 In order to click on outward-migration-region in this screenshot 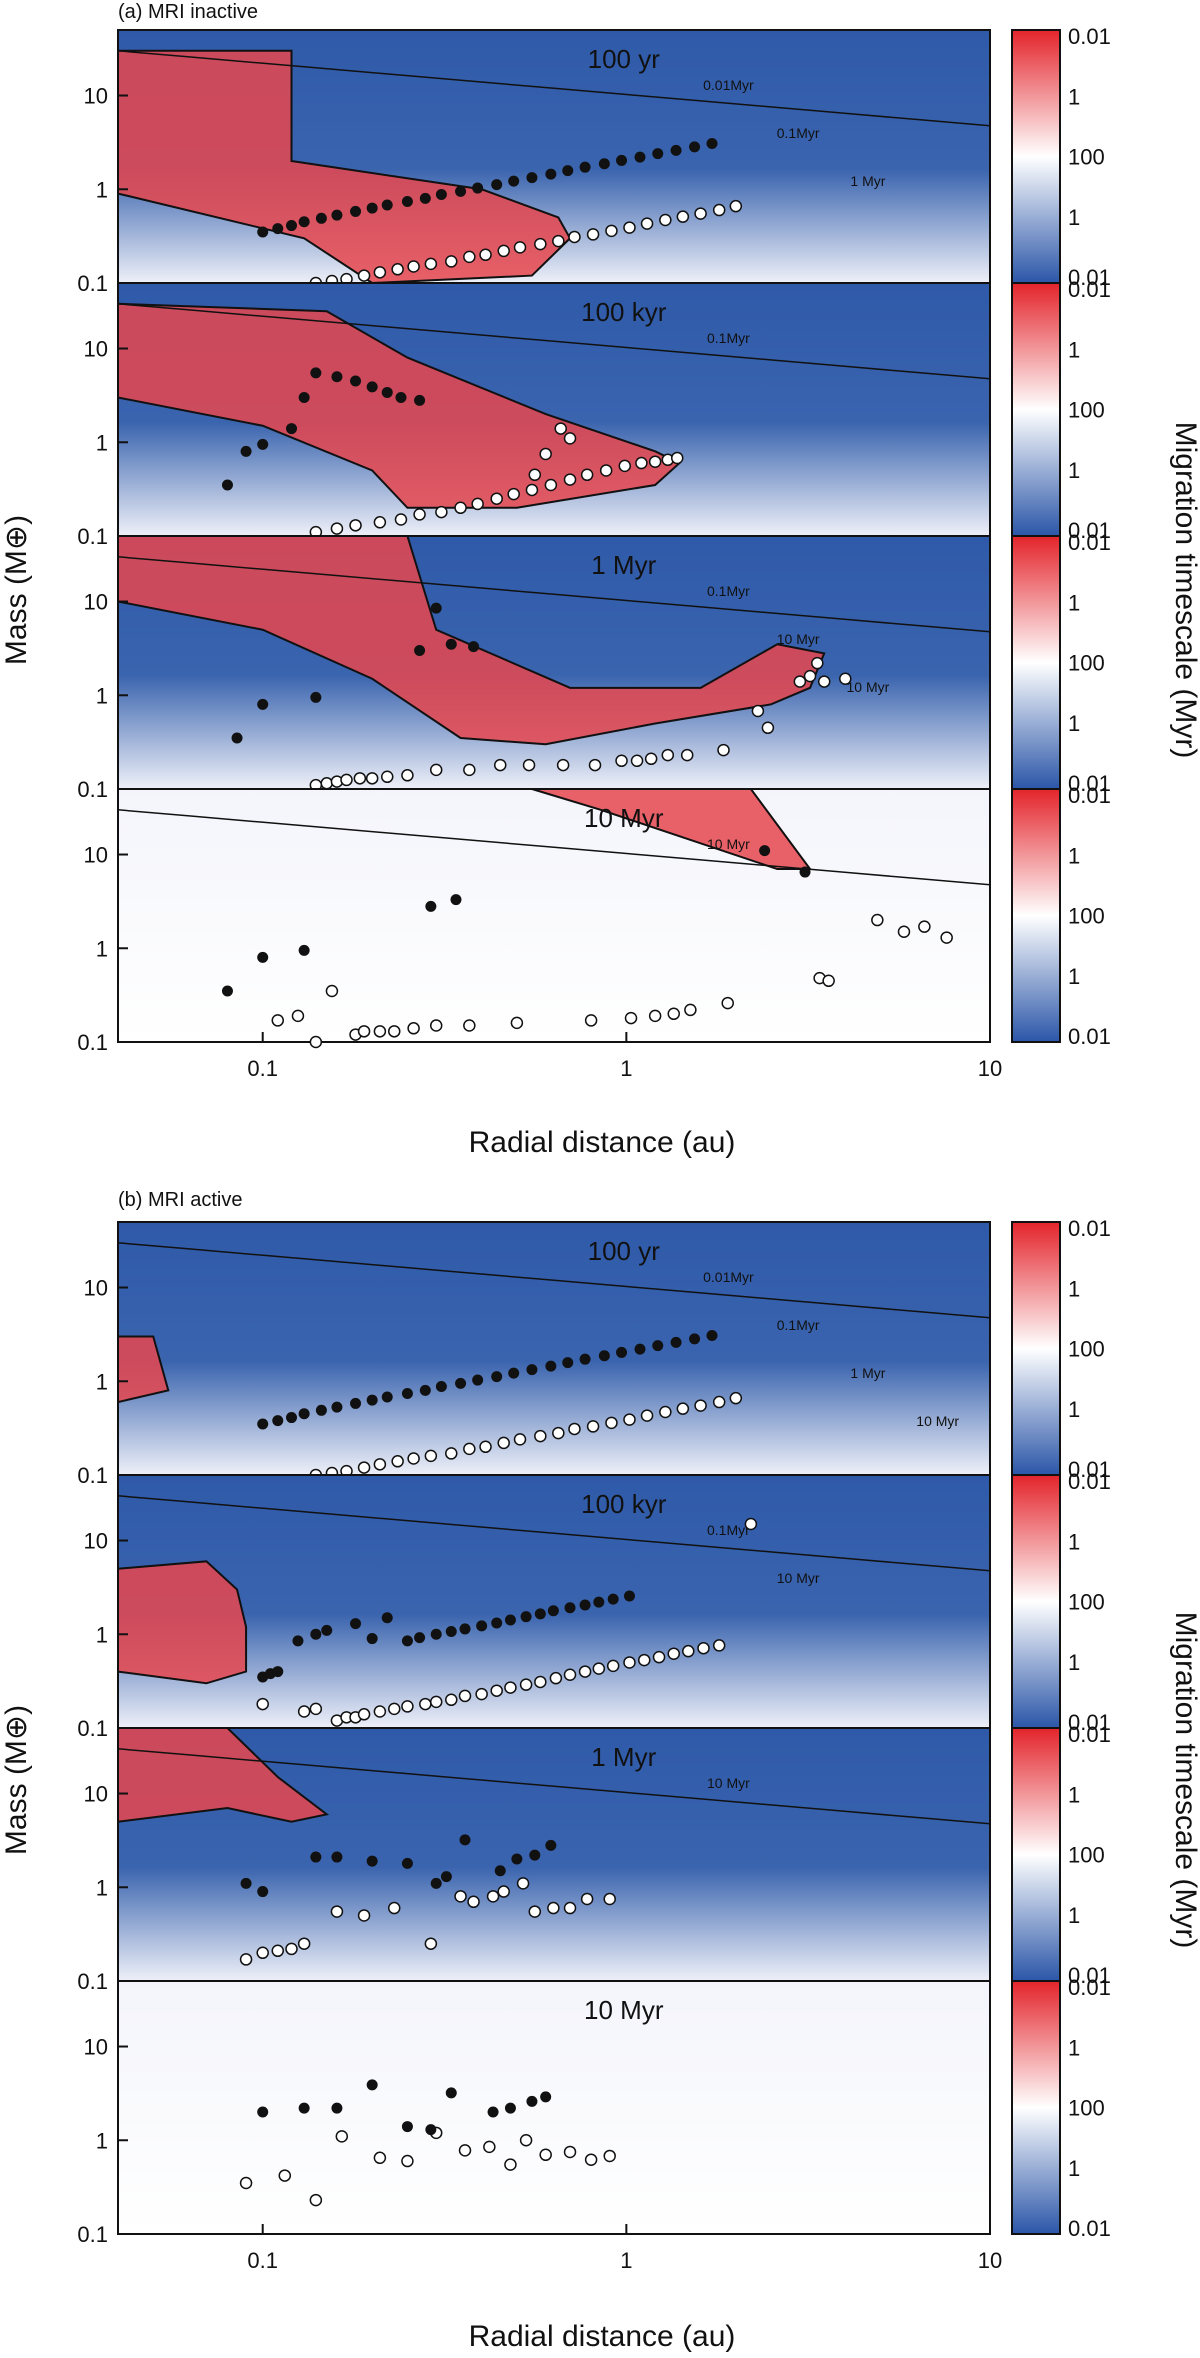, I will do `click(471, 640)`.